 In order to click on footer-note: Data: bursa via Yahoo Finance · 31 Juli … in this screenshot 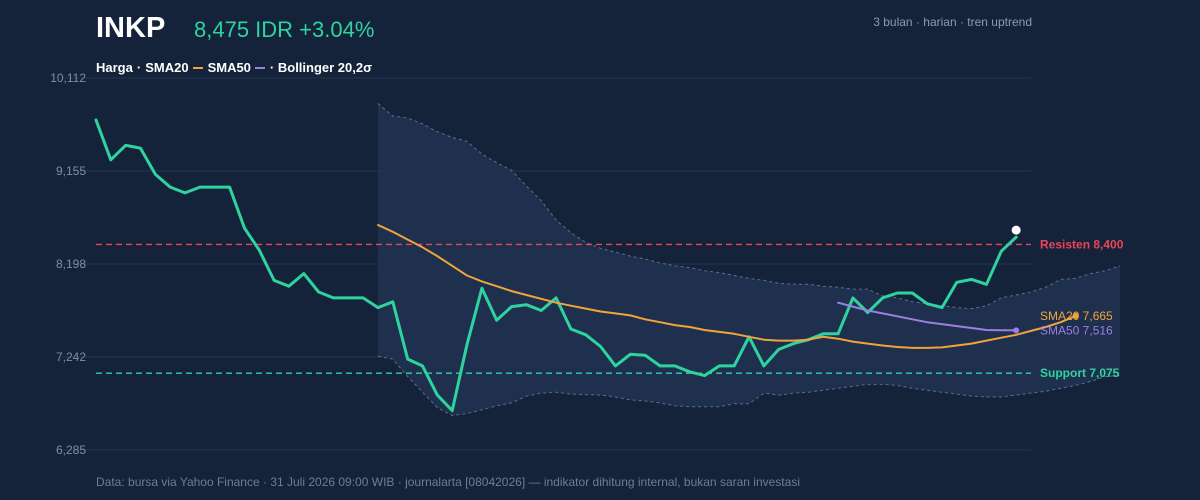, I will do `click(448, 482)`.